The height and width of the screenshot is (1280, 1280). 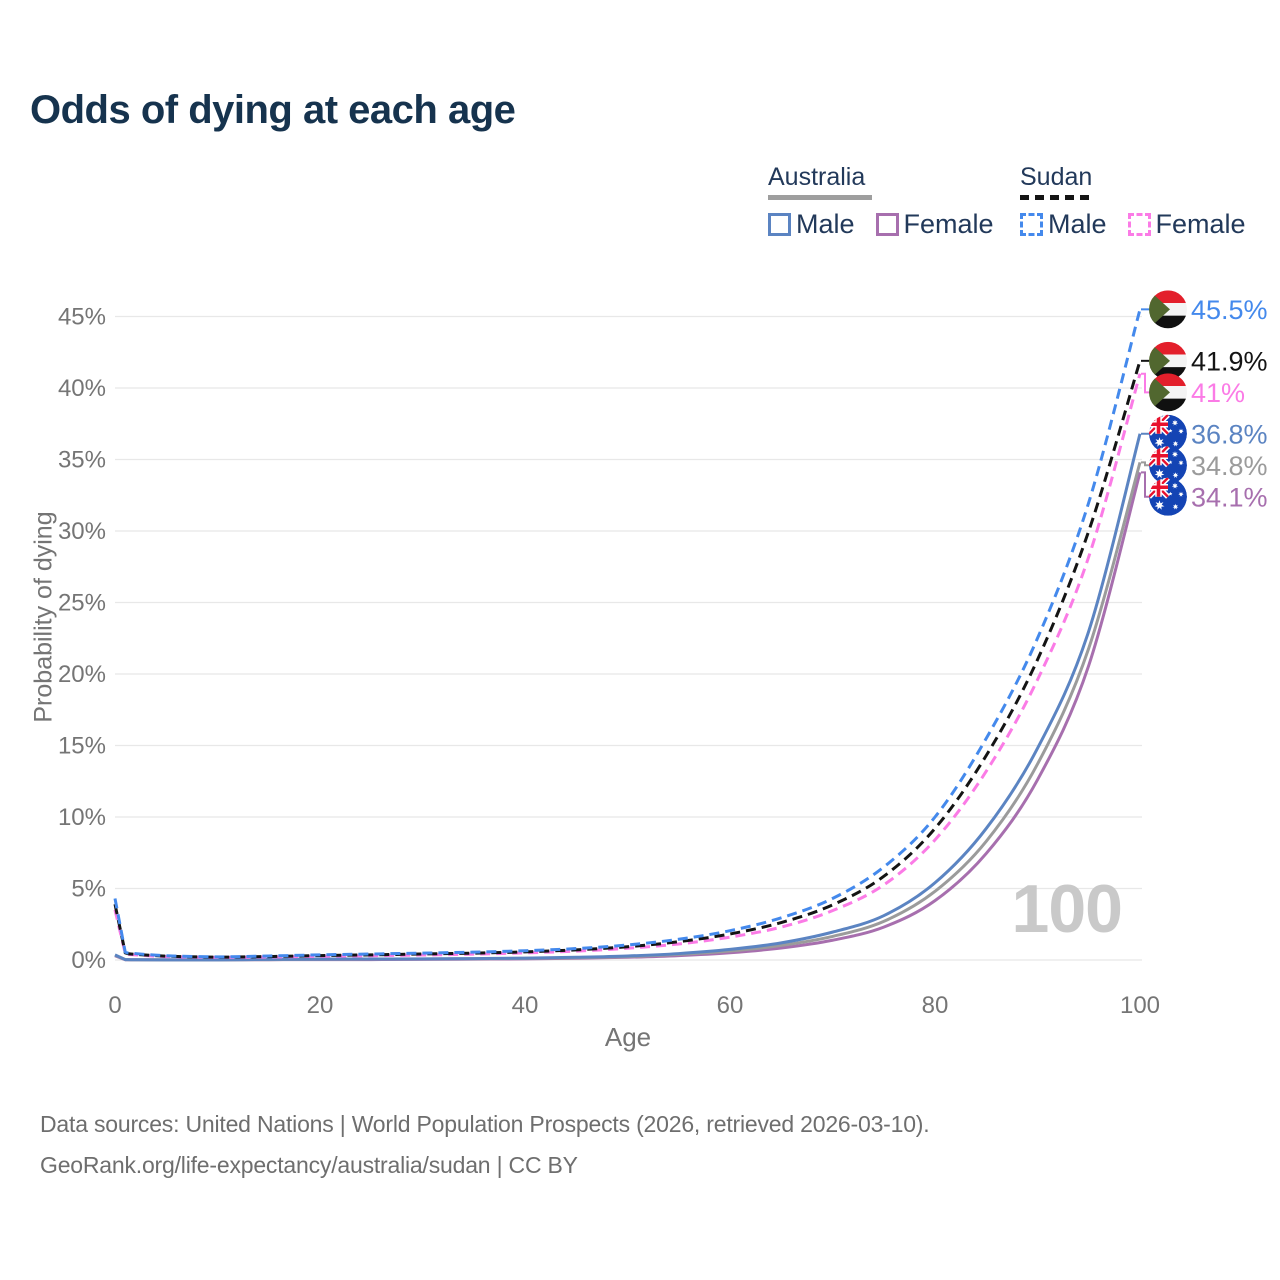 What do you see at coordinates (114, 1005) in the screenshot?
I see `x-tick-label: 0` at bounding box center [114, 1005].